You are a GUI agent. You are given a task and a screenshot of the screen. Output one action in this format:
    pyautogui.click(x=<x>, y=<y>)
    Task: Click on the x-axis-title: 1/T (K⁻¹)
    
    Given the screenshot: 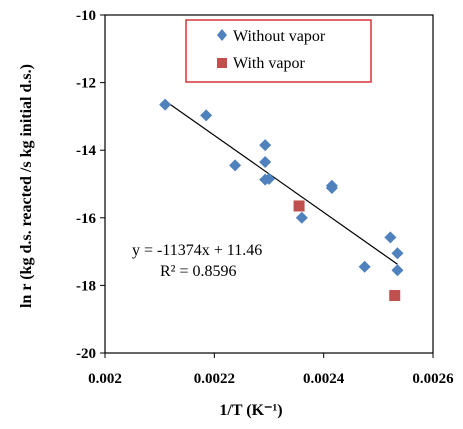 What is the action you would take?
    pyautogui.click(x=250, y=410)
    